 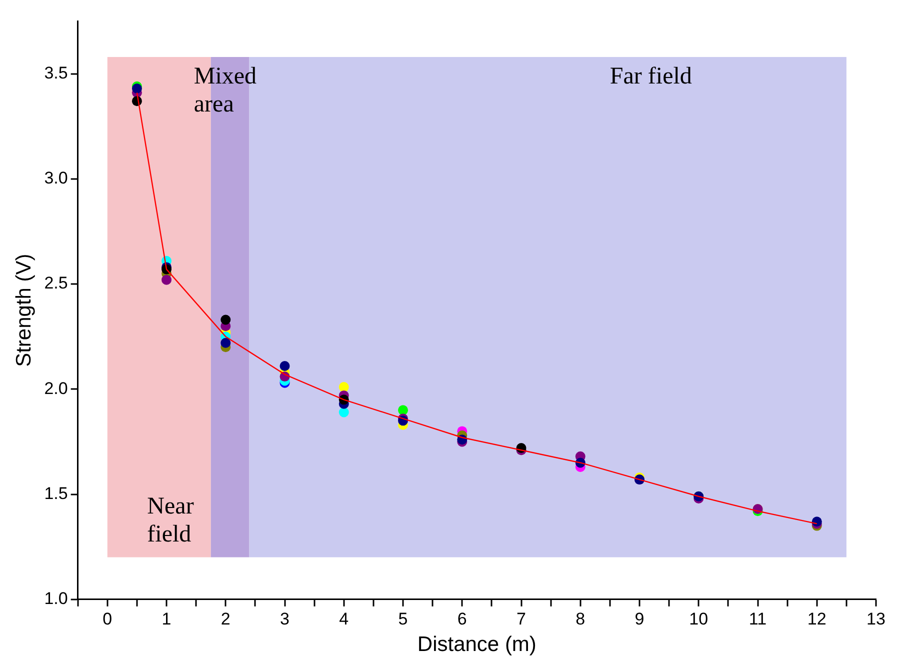 I want to click on band-label: Near field, so click(x=170, y=520).